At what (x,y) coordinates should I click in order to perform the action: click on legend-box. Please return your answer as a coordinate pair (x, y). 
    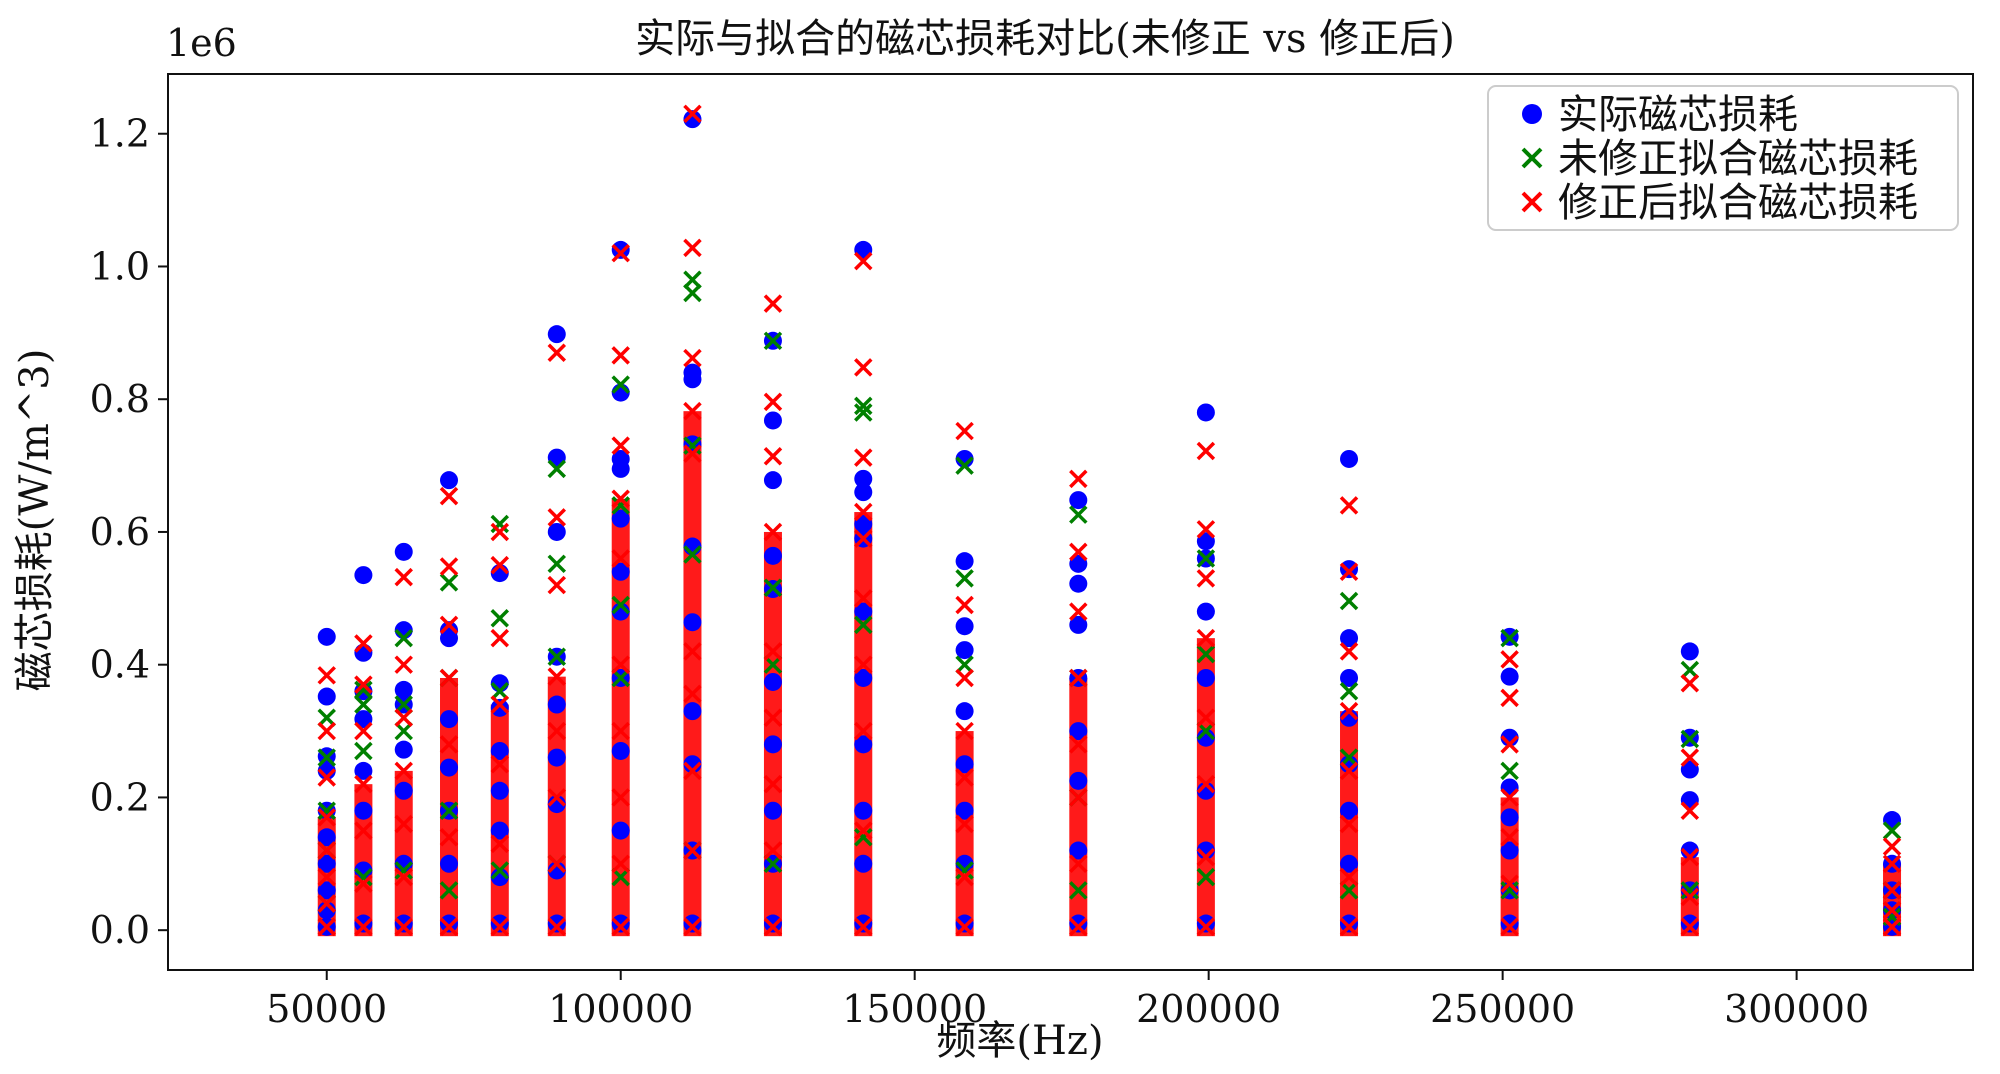
    Looking at the image, I should click on (1723, 158).